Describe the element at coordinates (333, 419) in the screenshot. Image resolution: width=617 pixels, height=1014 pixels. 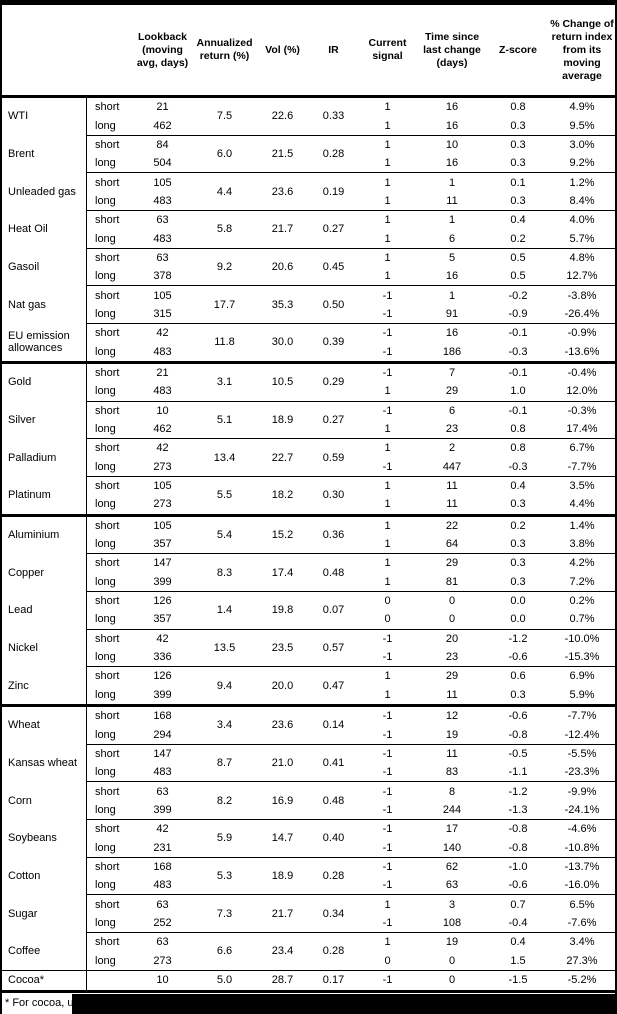
I see `ir-value: 0.27` at that location.